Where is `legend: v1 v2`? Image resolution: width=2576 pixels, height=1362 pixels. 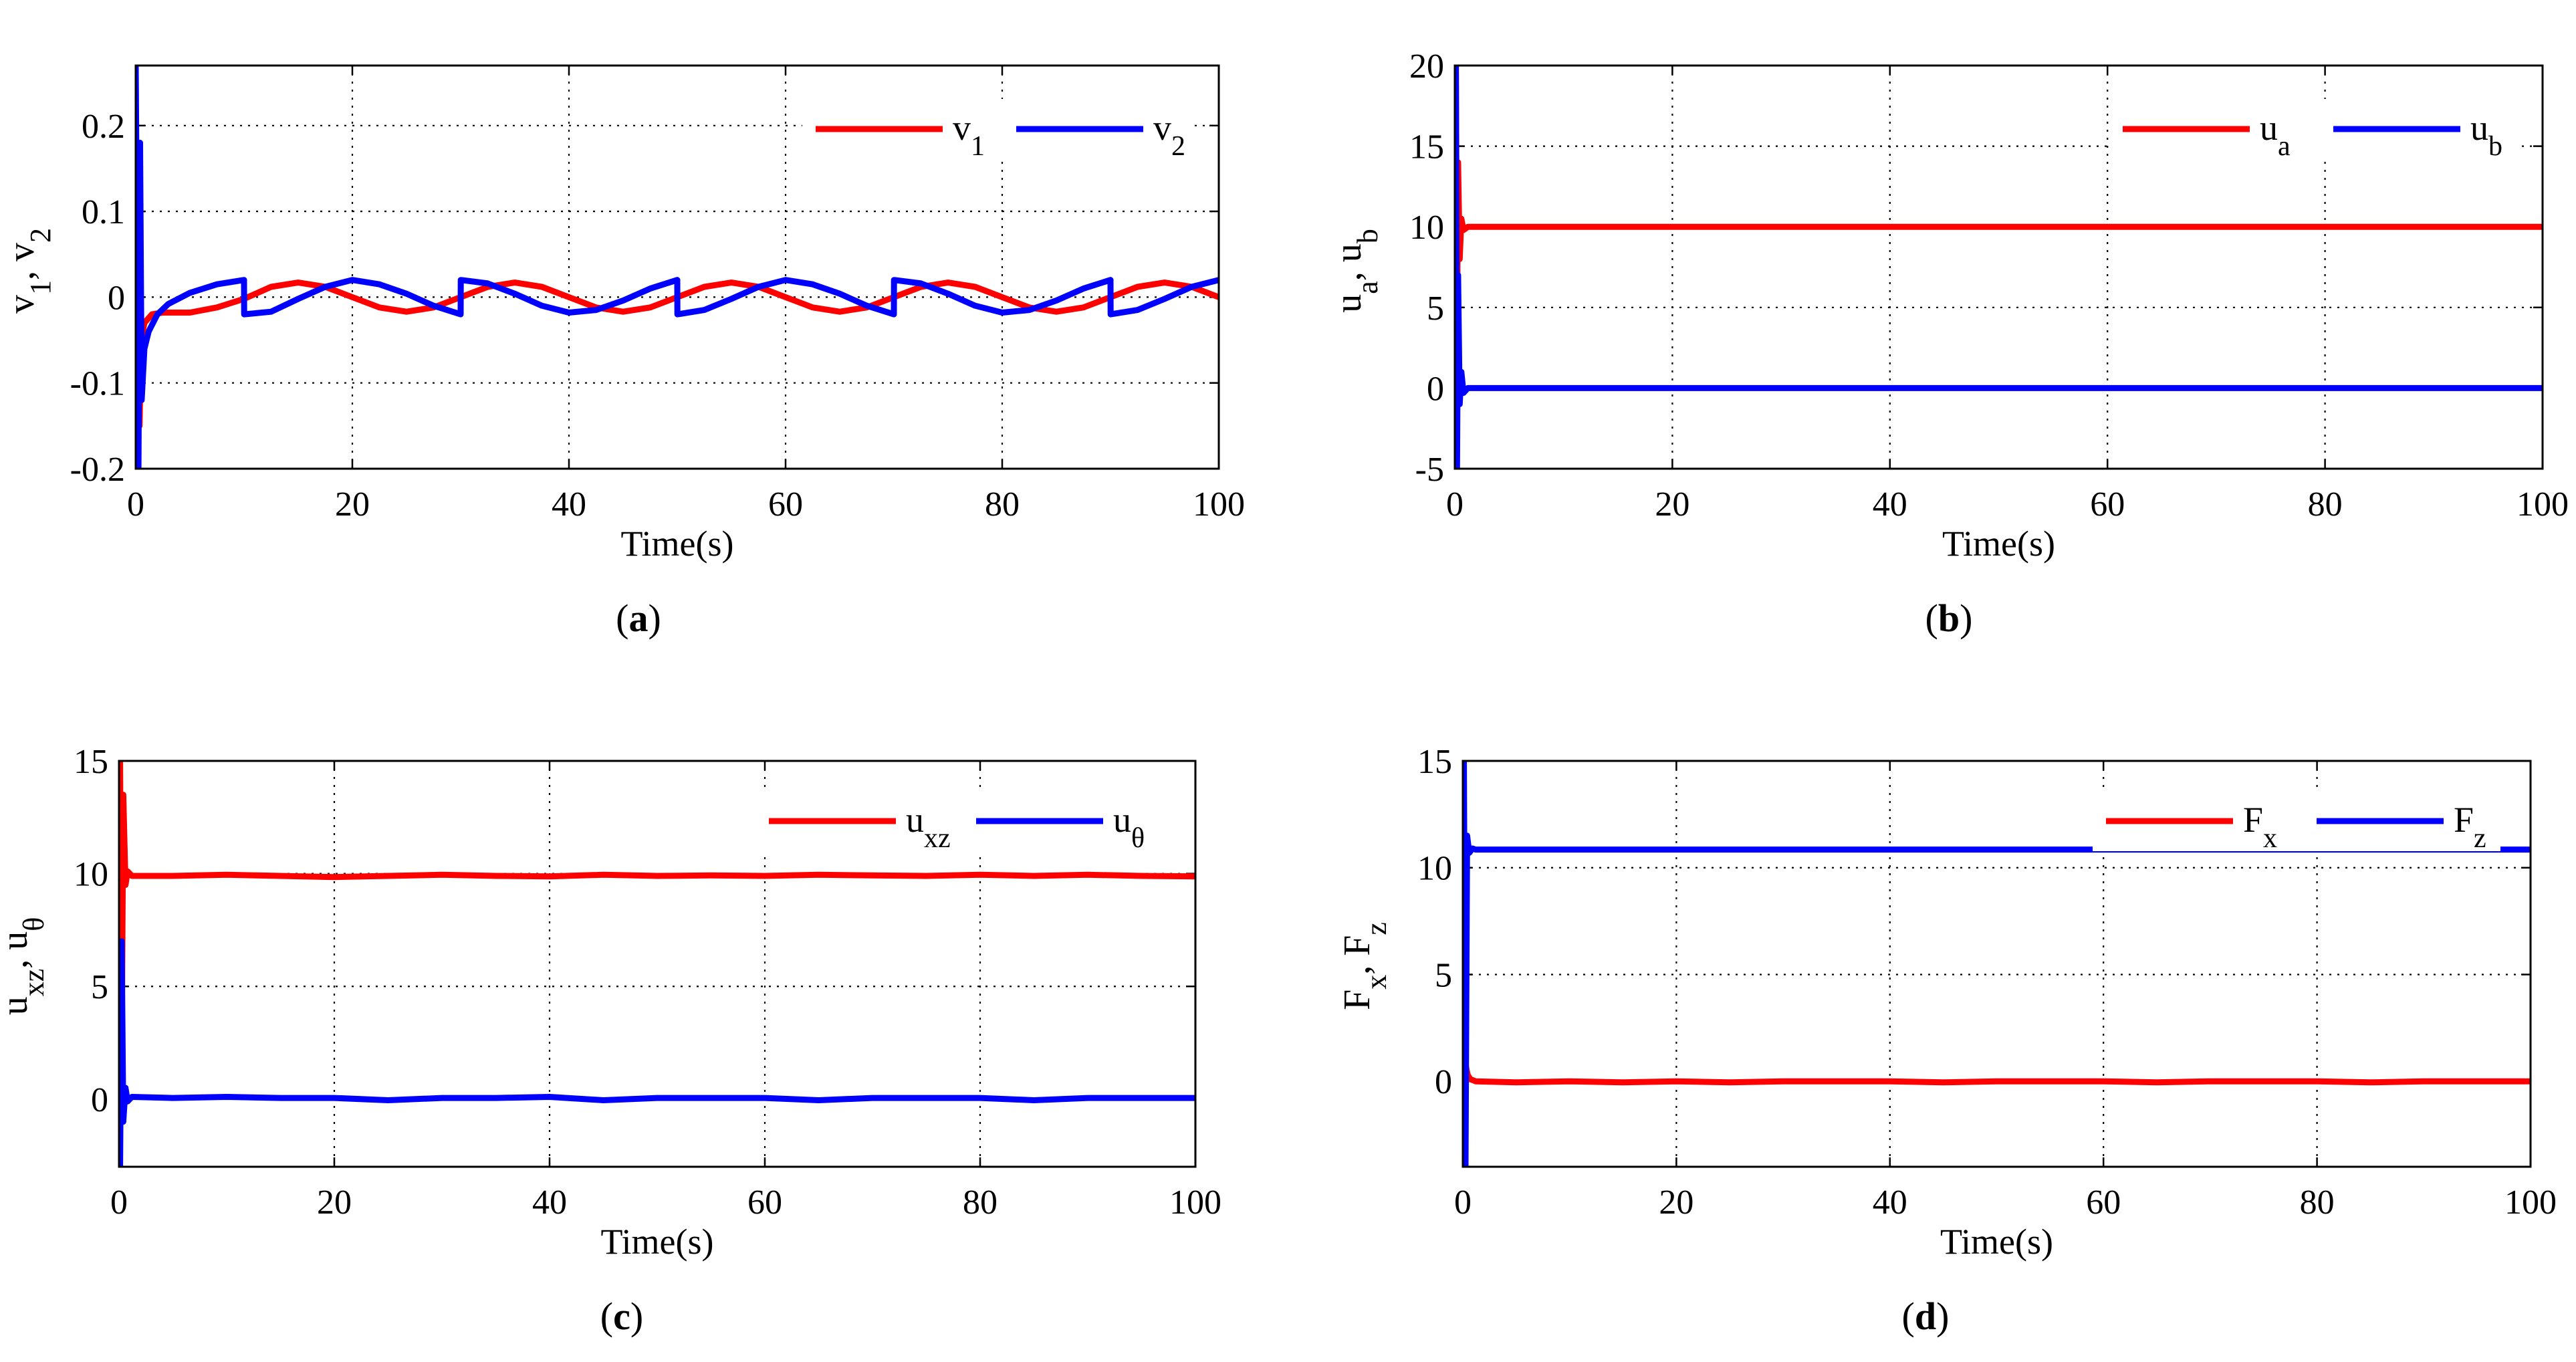 legend: v1 v2 is located at coordinates (996, 130).